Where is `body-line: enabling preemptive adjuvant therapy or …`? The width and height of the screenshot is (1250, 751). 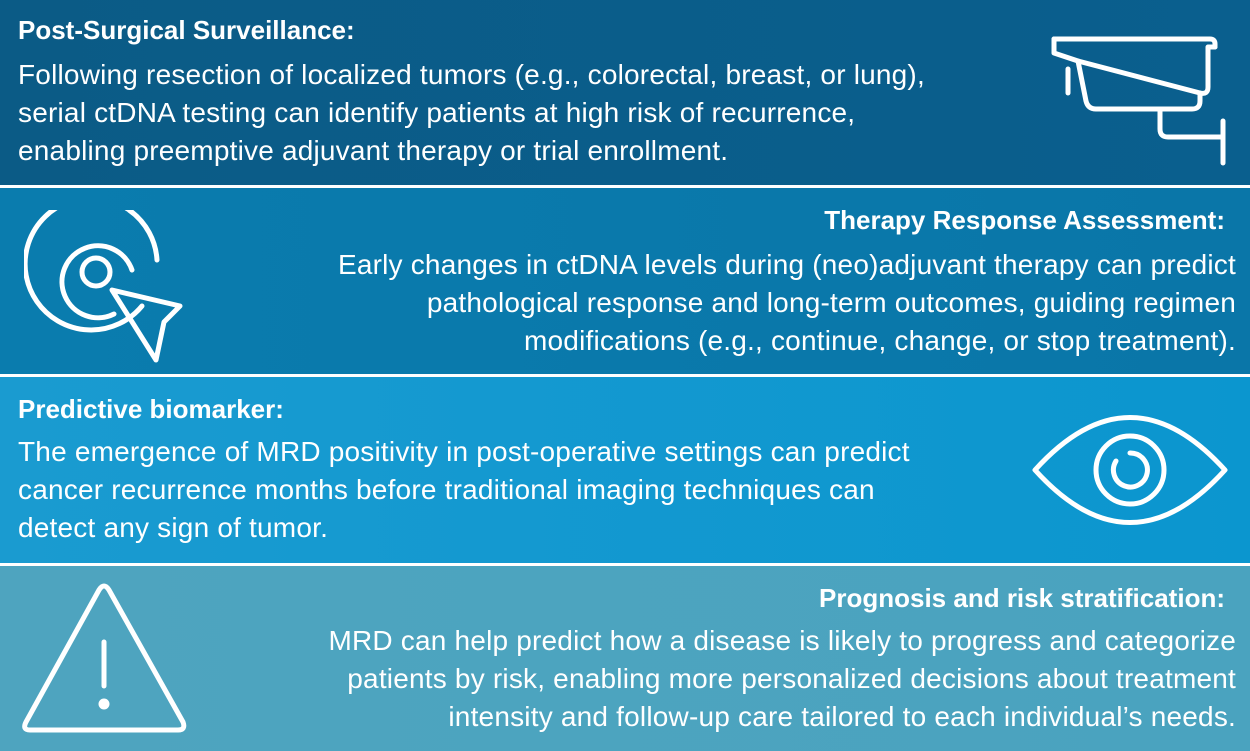 body-line: enabling preemptive adjuvant therapy or … is located at coordinates (373, 150).